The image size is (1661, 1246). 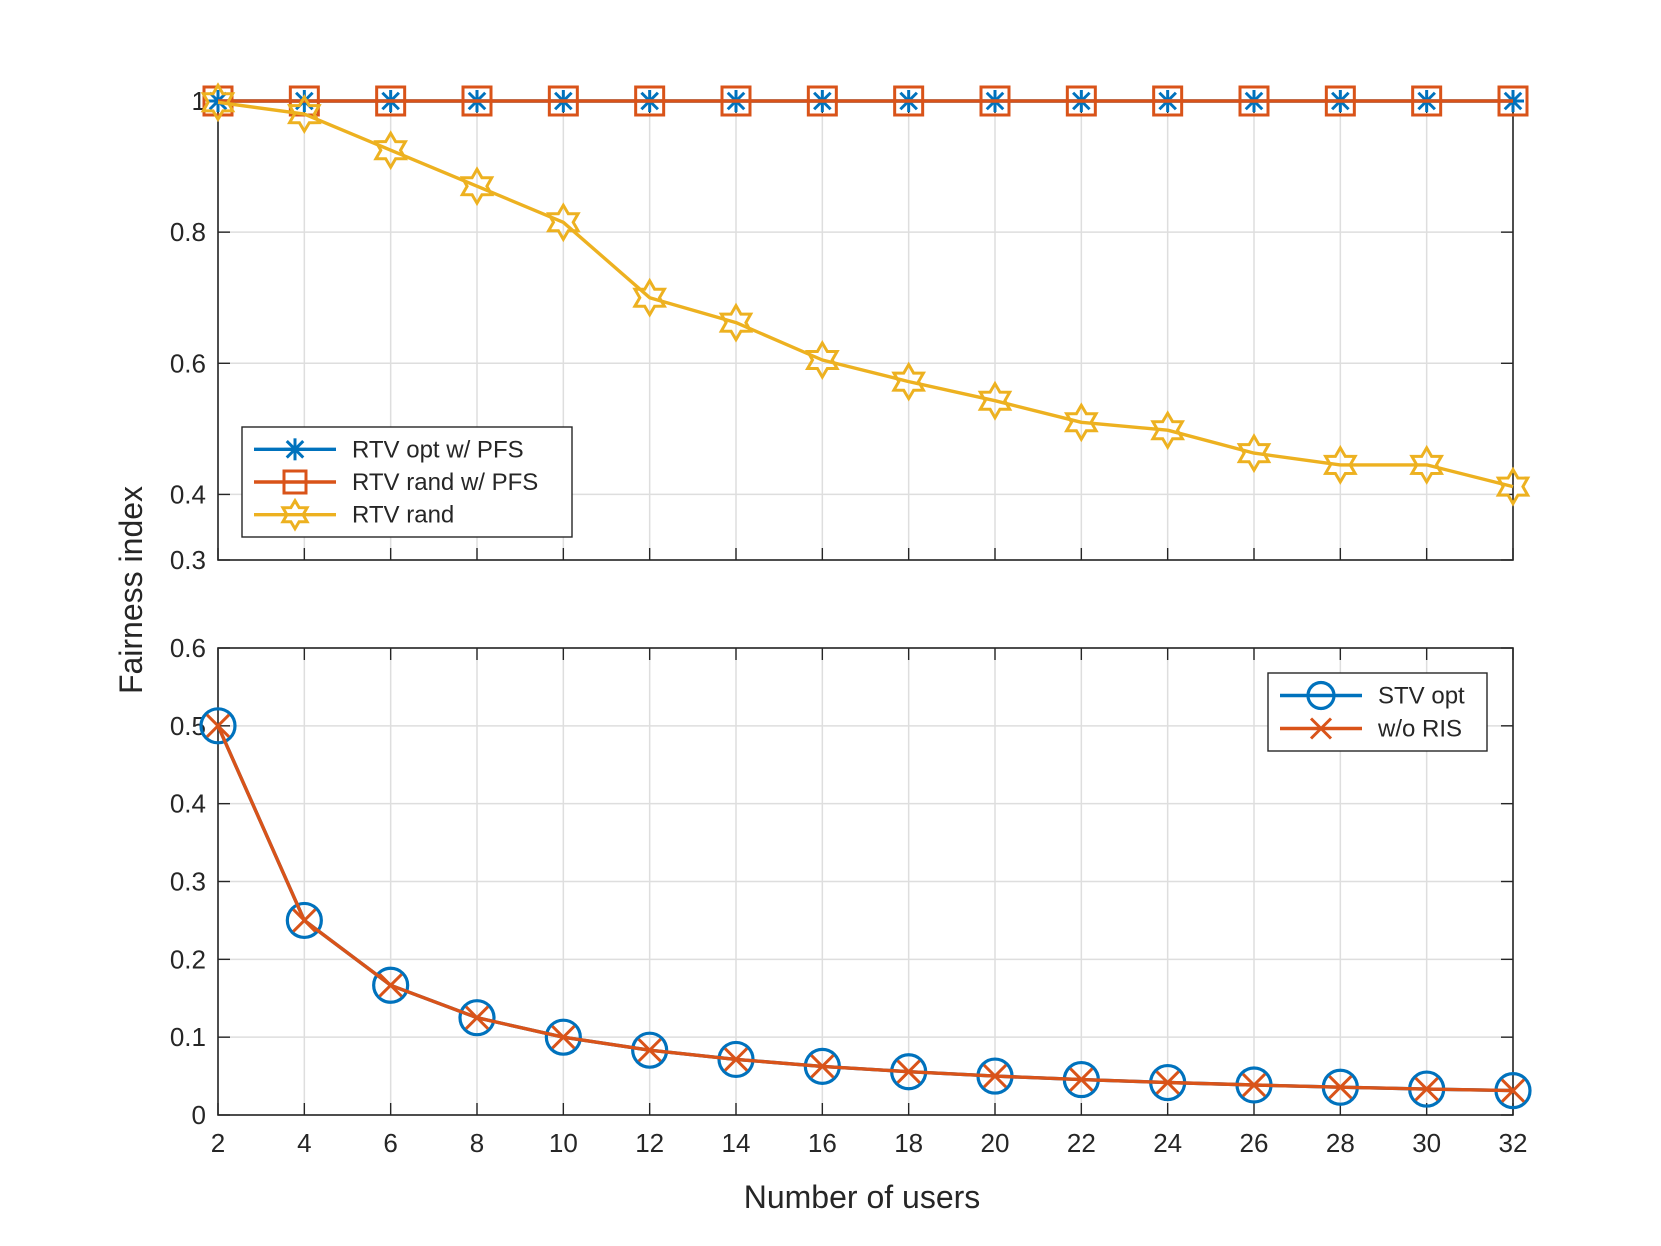 I want to click on x-tick-label: 26, so click(x=1254, y=1143).